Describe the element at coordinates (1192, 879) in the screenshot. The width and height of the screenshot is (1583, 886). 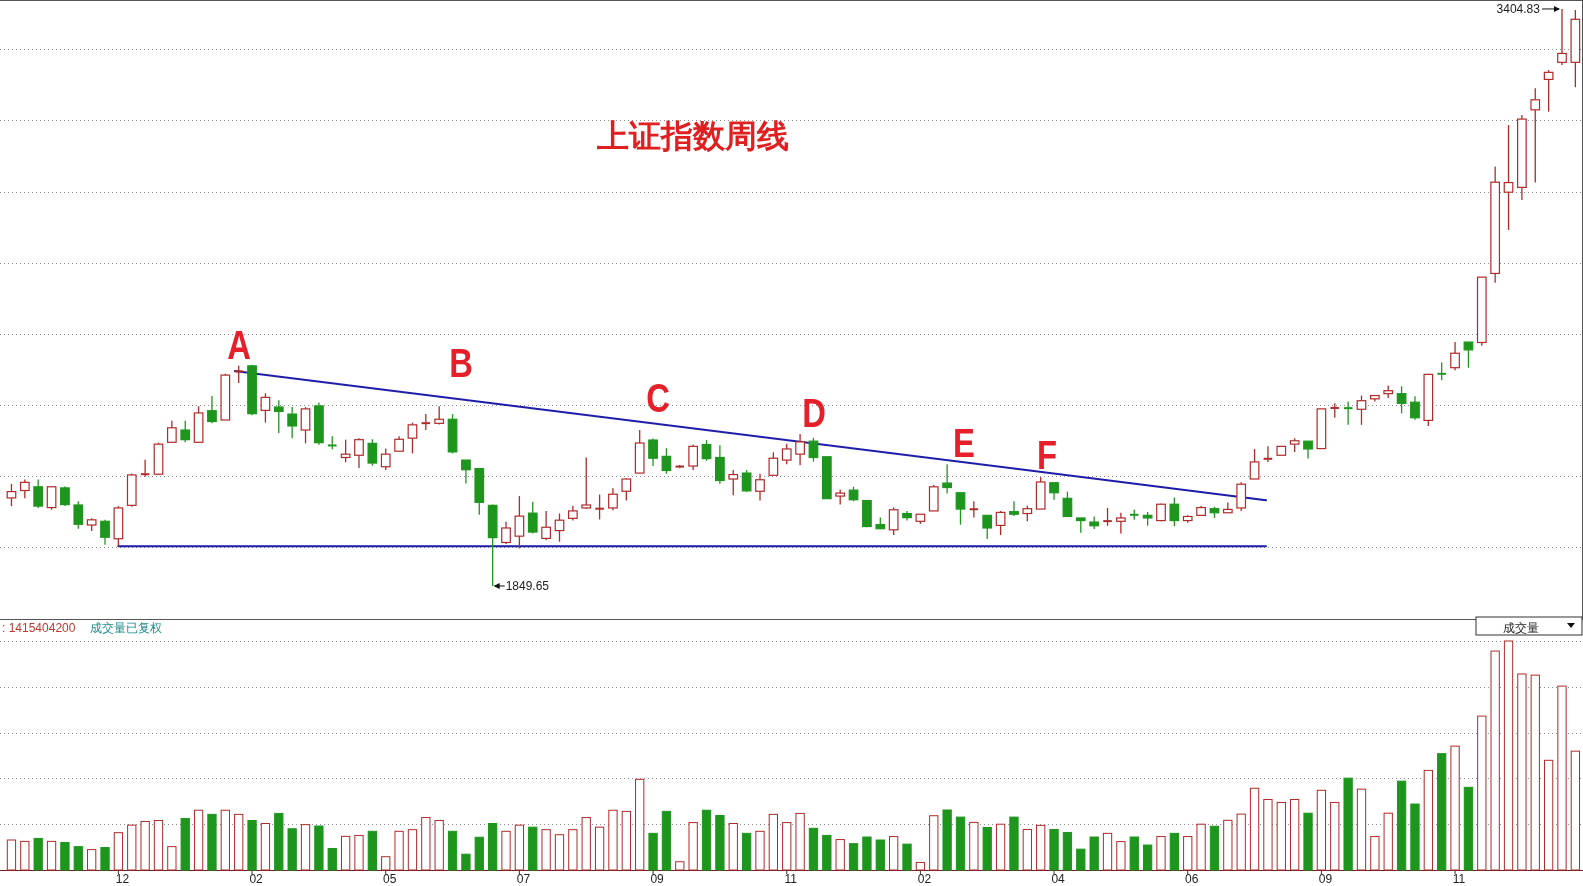
I see `x-tick-label: 06` at that location.